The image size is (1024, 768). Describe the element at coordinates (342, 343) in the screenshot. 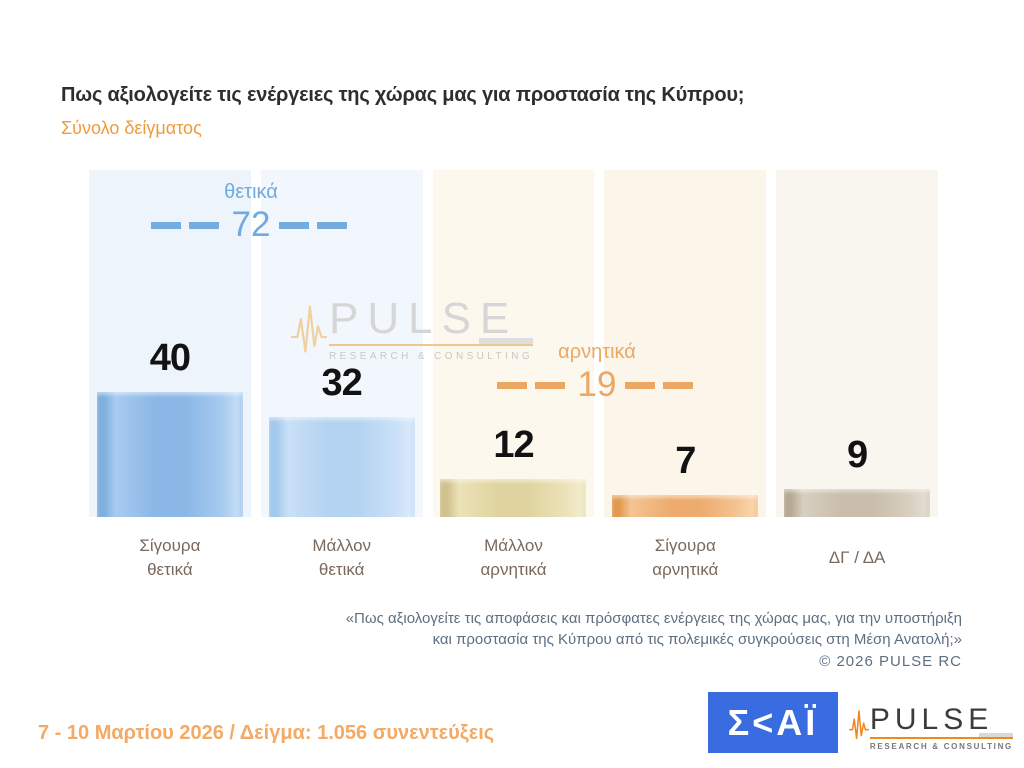

I see `chart-panel-overlay: 32` at that location.